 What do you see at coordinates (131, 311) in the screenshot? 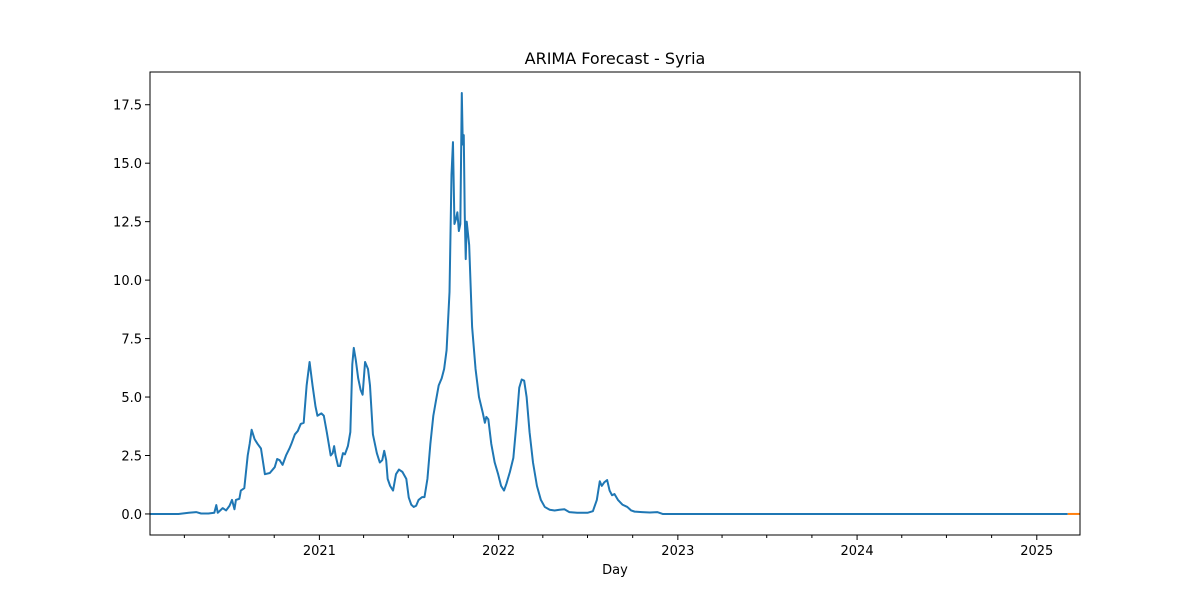
I see `y-axis-ticks: 0.0 2.5 5.0 7.5 10.0 12.5 15.0 17.5` at bounding box center [131, 311].